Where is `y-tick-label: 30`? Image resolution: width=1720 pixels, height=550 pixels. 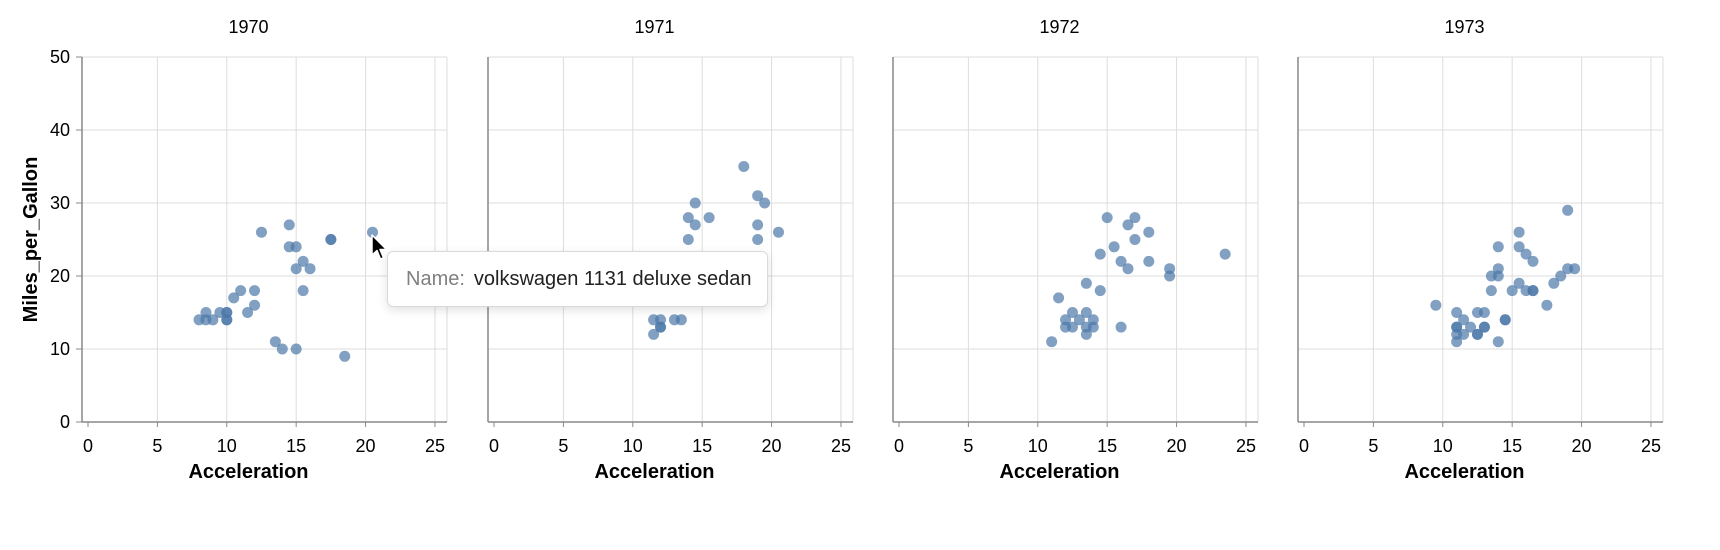 y-tick-label: 30 is located at coordinates (60, 203).